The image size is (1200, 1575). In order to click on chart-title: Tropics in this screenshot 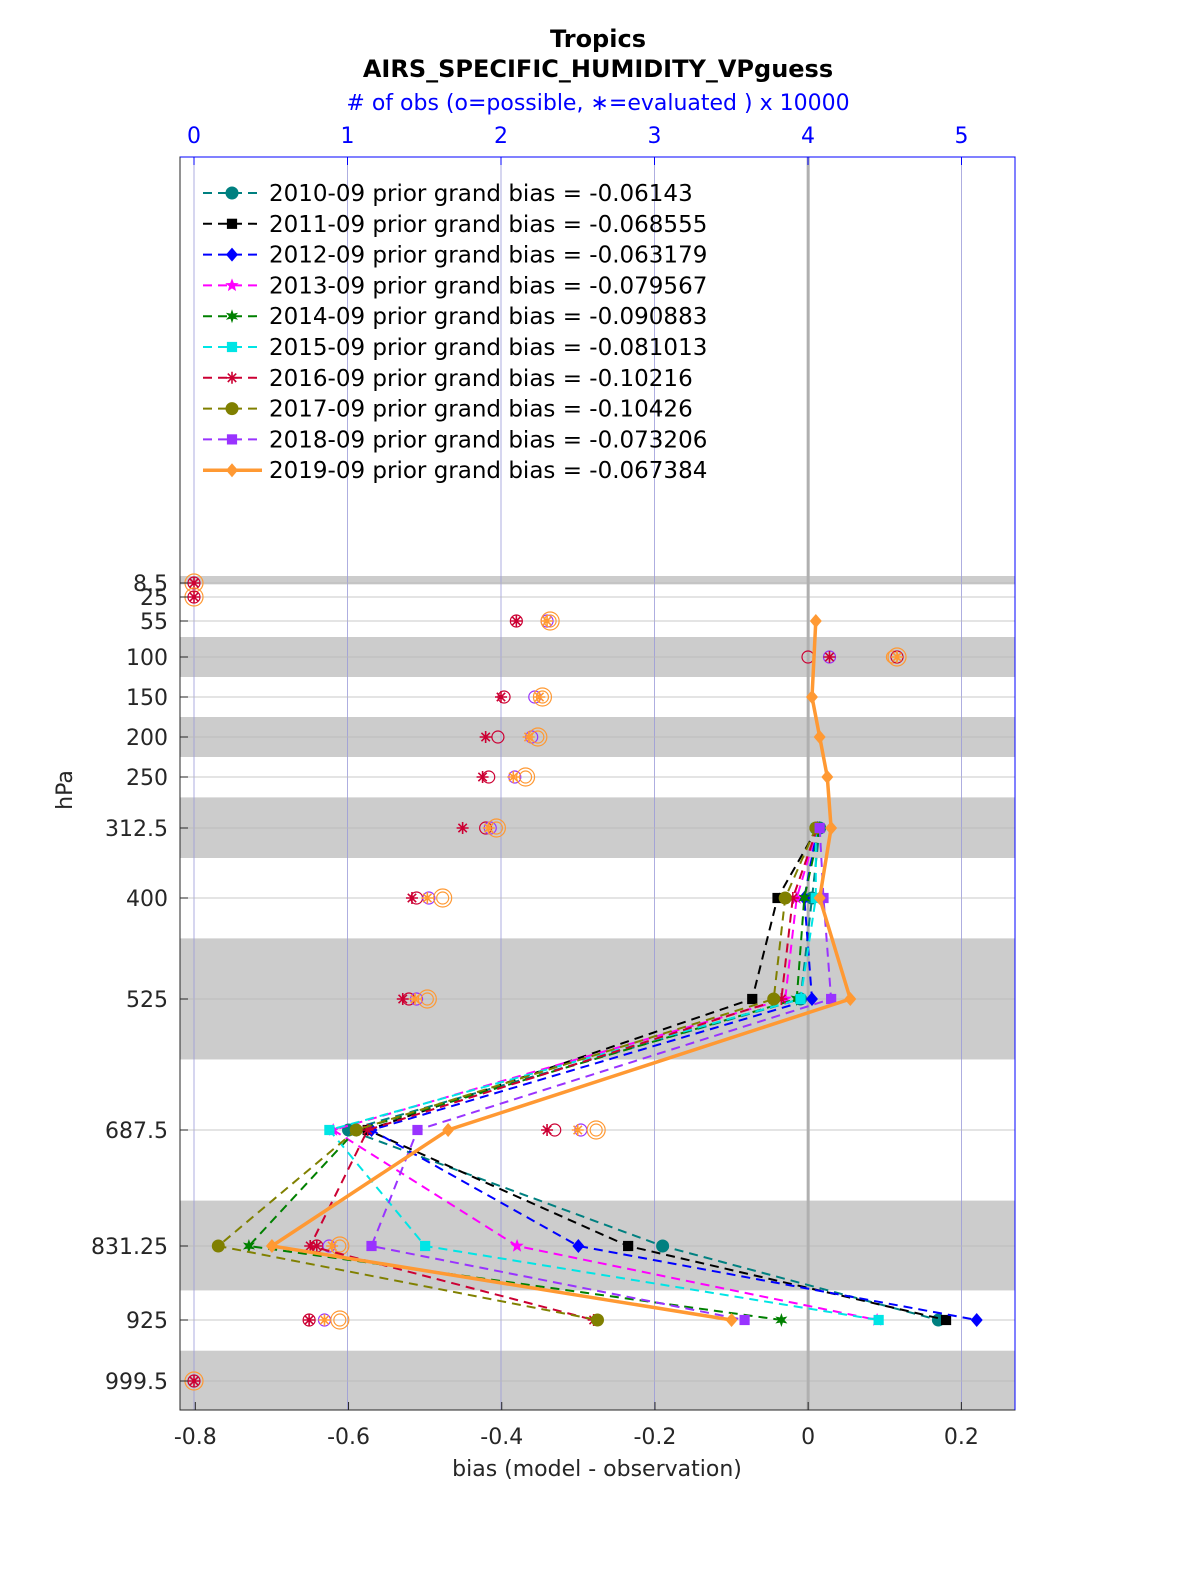, I will do `click(598, 39)`.